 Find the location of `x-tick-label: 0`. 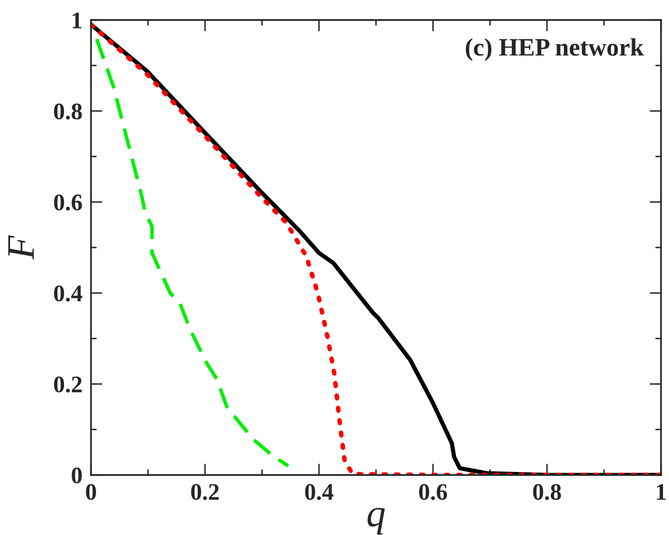

x-tick-label: 0 is located at coordinates (91, 492).